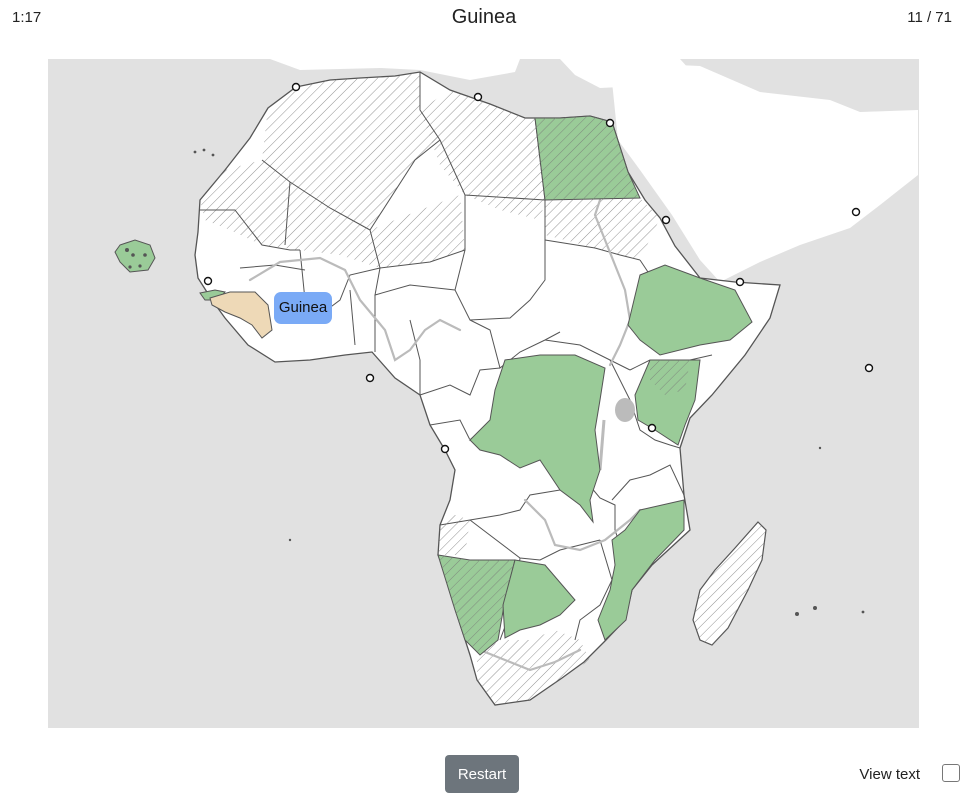 This screenshot has width=968, height=803. Describe the element at coordinates (729, 583) in the screenshot. I see `madagascar-hatch` at that location.